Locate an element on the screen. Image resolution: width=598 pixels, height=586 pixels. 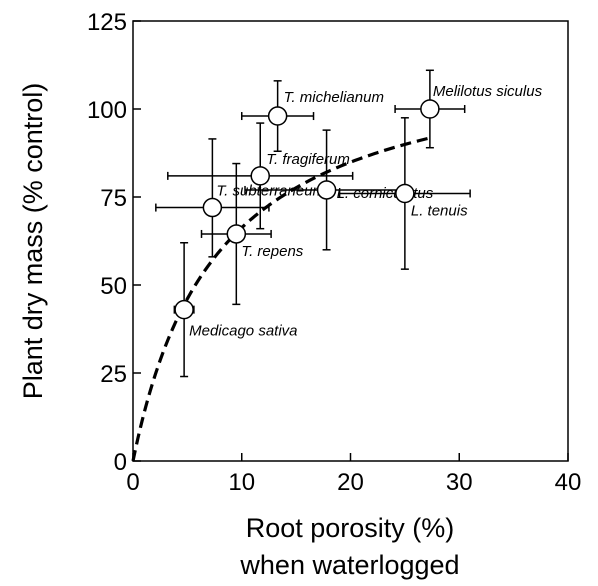
y-tick-label: 125 is located at coordinates (107, 22).